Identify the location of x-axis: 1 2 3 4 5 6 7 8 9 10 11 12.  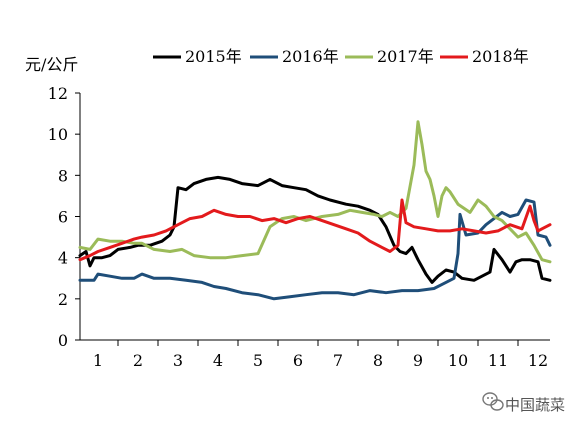
(315, 354).